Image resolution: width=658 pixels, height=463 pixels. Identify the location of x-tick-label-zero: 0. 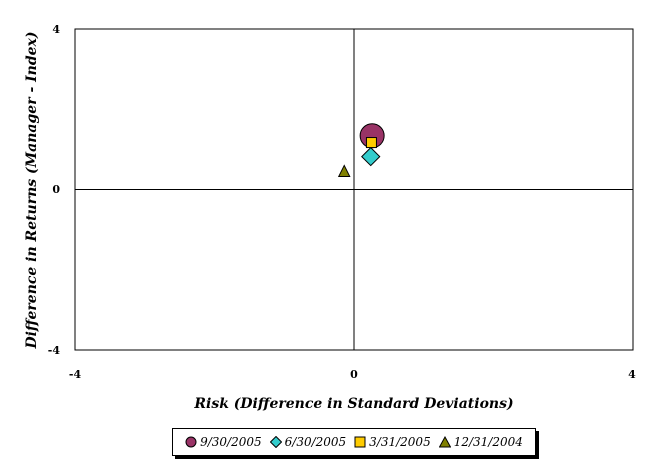
(354, 374).